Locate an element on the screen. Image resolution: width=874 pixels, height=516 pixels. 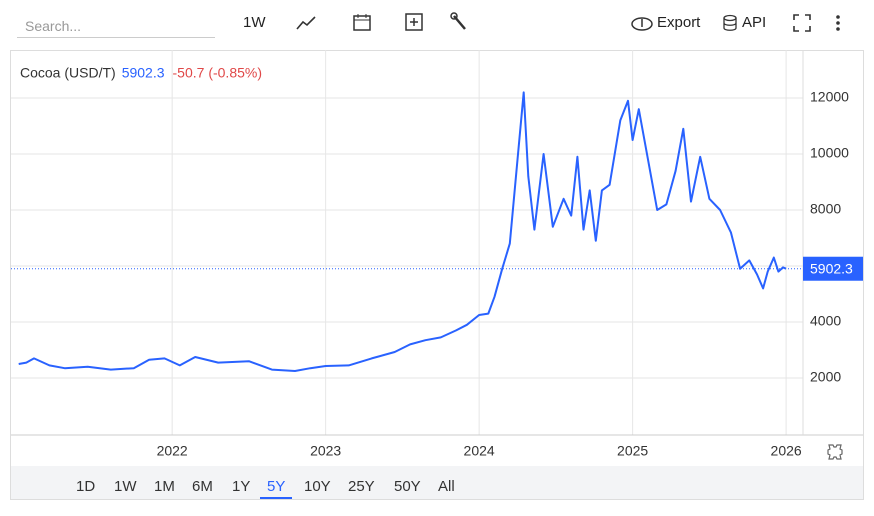
y-tick-label: 2000 is located at coordinates (825, 377).